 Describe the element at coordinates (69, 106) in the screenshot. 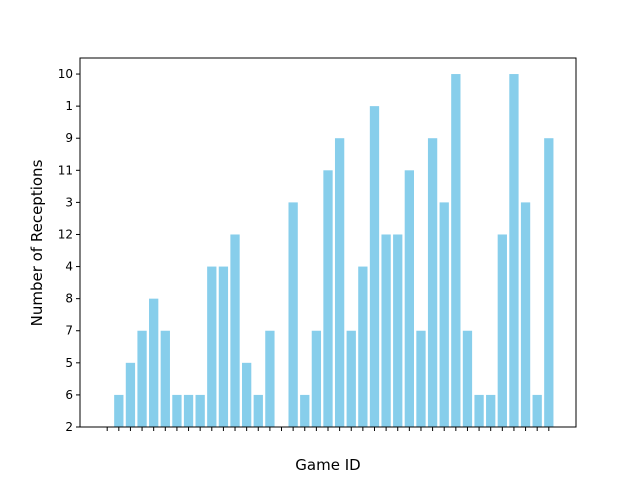

I see `y-tick-label: 1` at that location.